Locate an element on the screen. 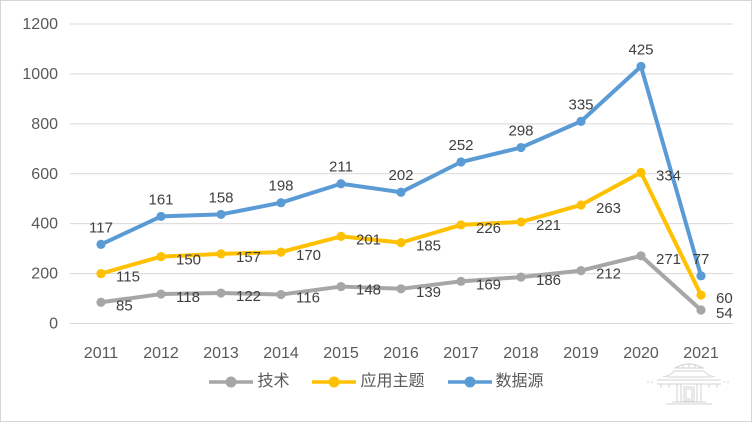 The height and width of the screenshot is (422, 752). legend-item-data-sources: 数据源 is located at coordinates (495, 382).